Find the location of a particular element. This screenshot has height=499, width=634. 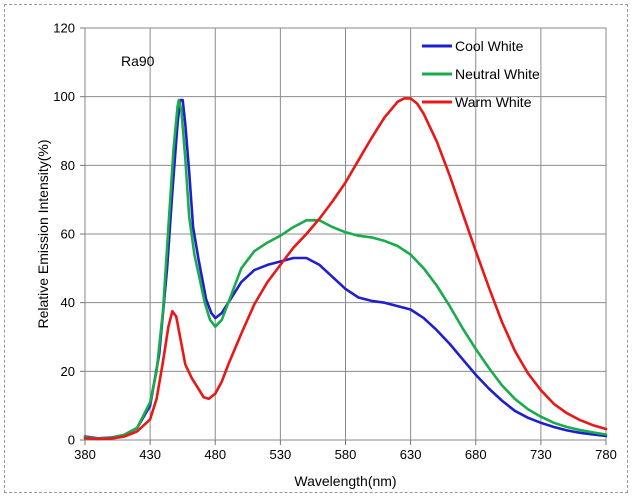

x-tick-label: 730 is located at coordinates (541, 454).